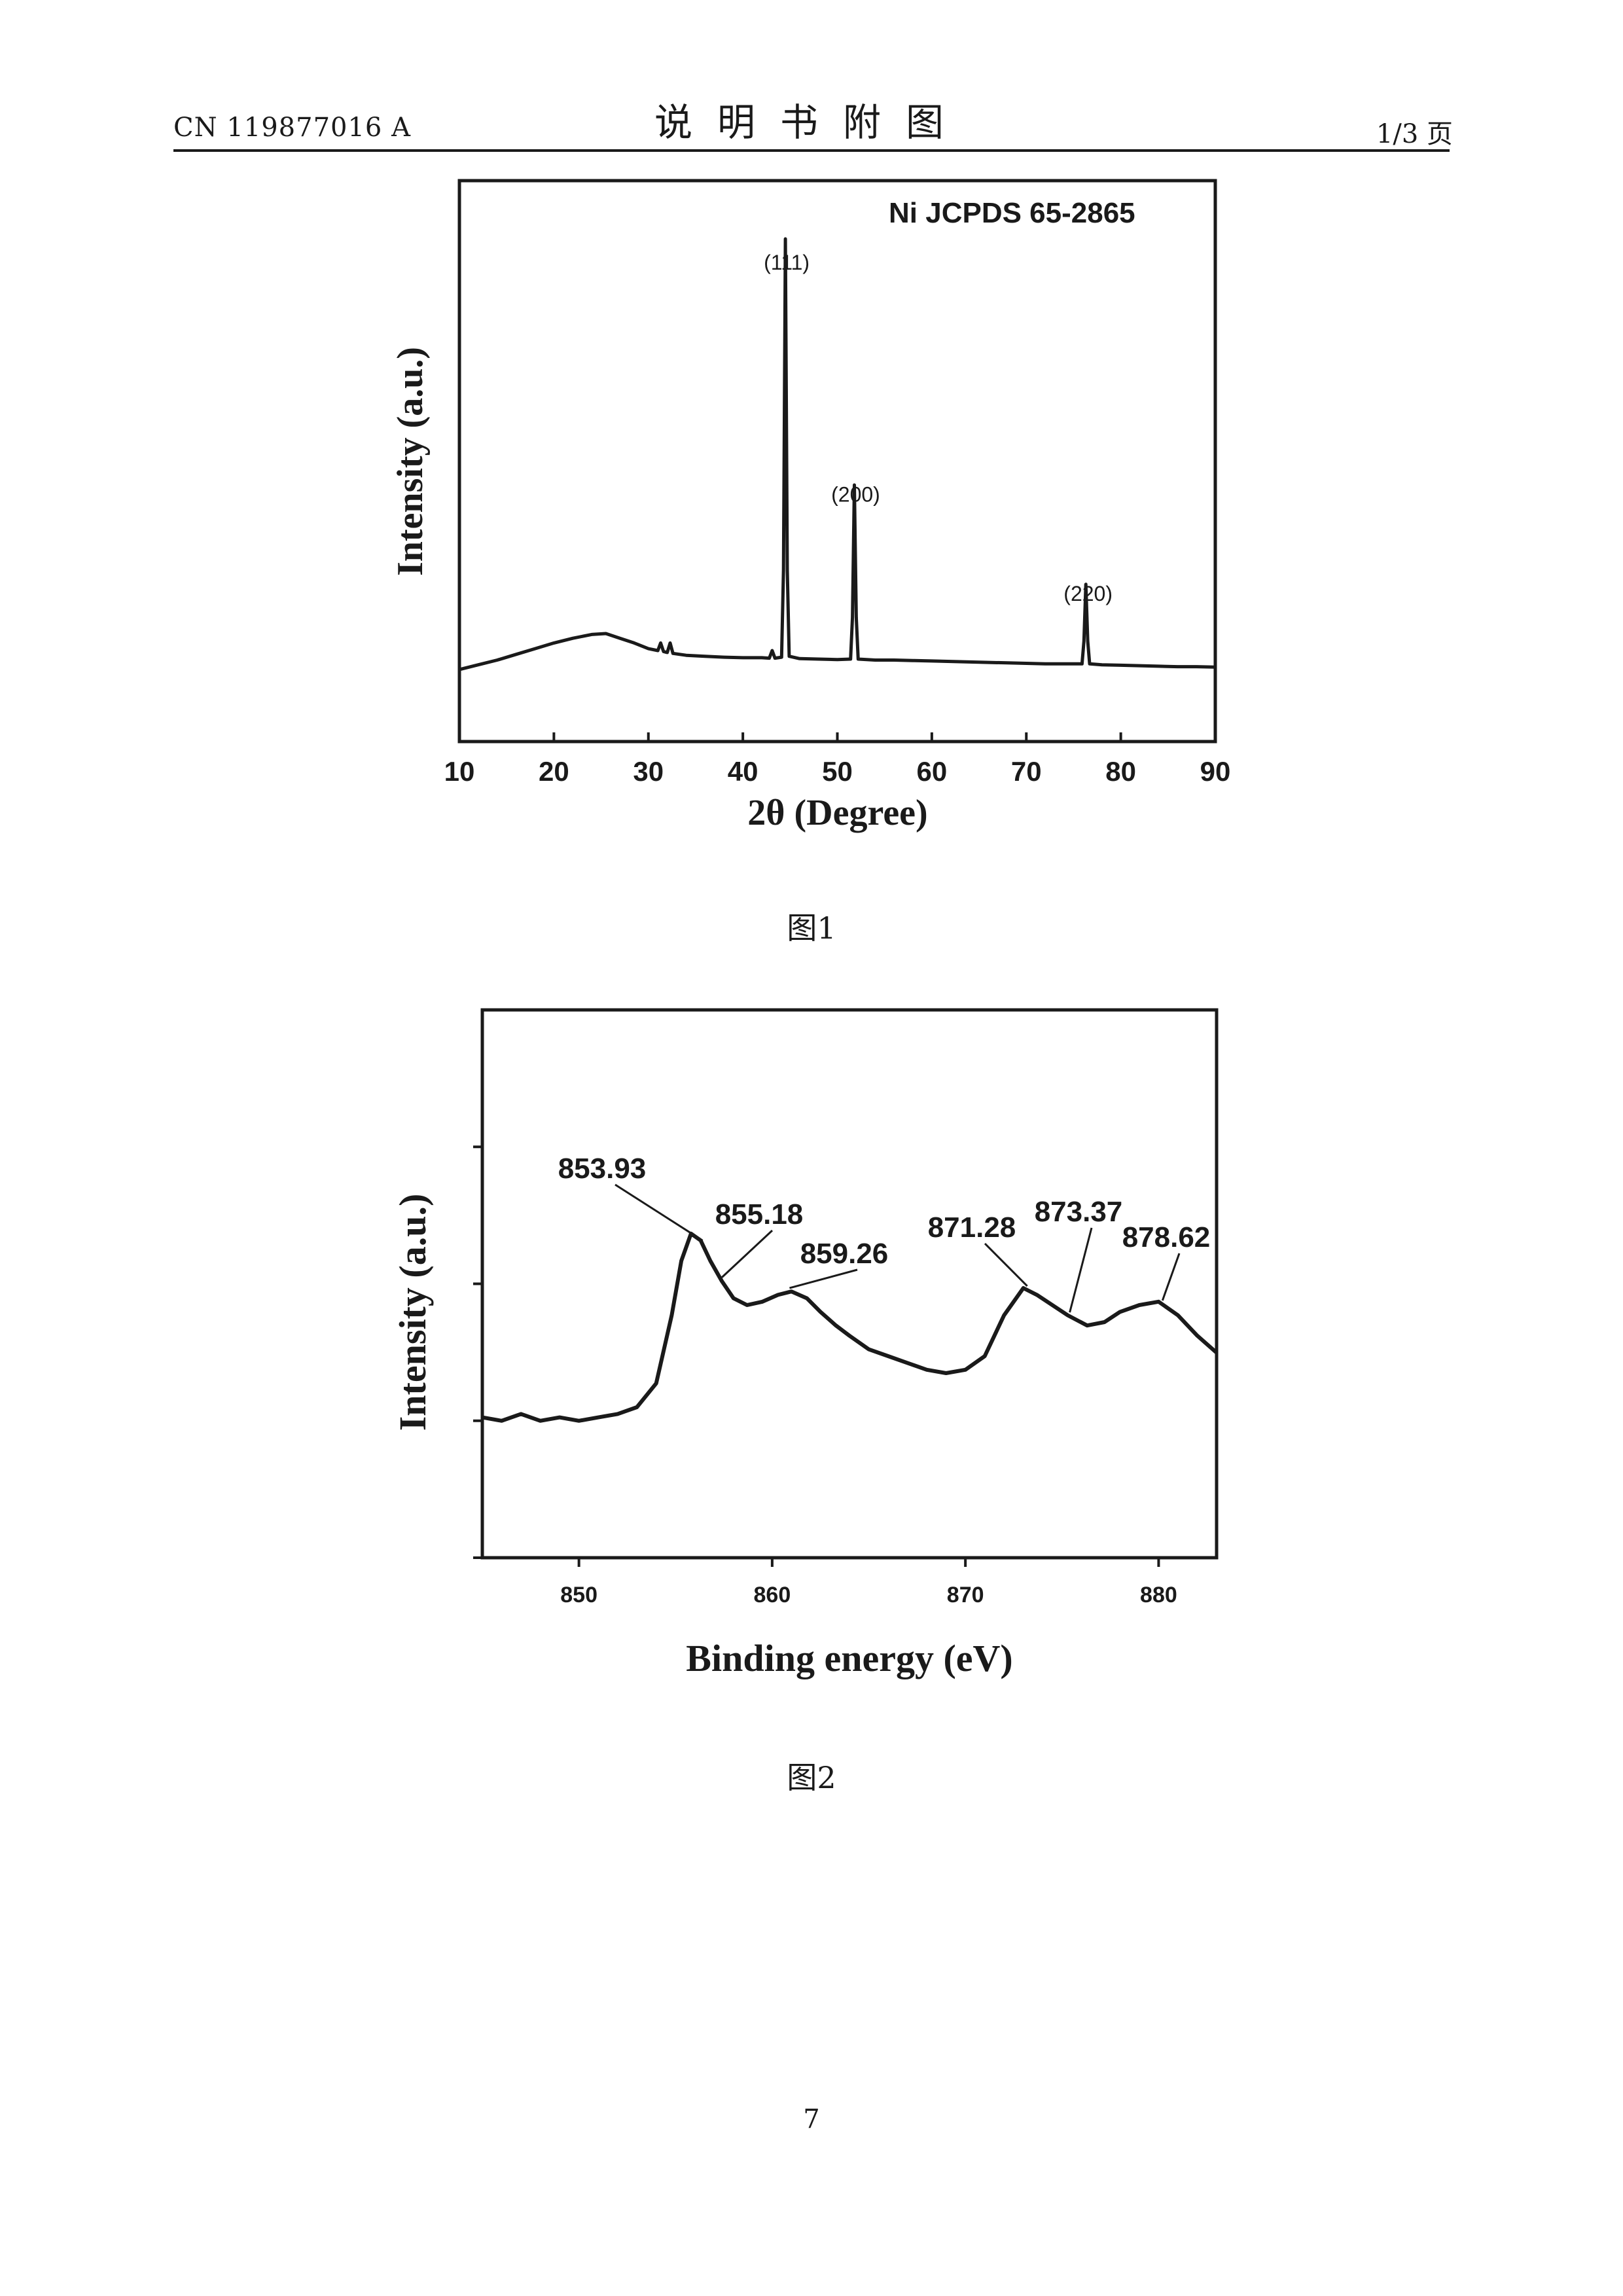  What do you see at coordinates (1215, 771) in the screenshot?
I see `x-tick-label: 90` at bounding box center [1215, 771].